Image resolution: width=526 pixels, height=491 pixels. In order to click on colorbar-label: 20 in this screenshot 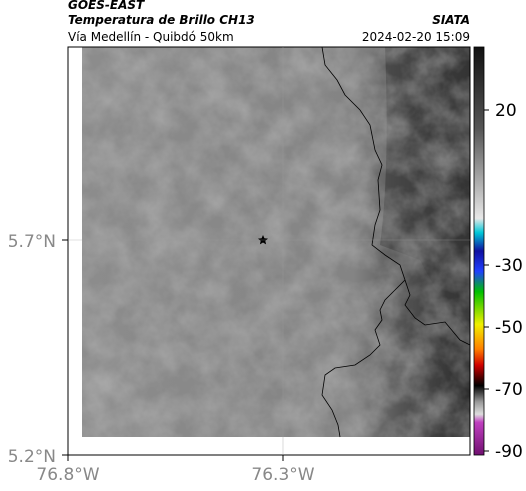, I will do `click(506, 111)`.